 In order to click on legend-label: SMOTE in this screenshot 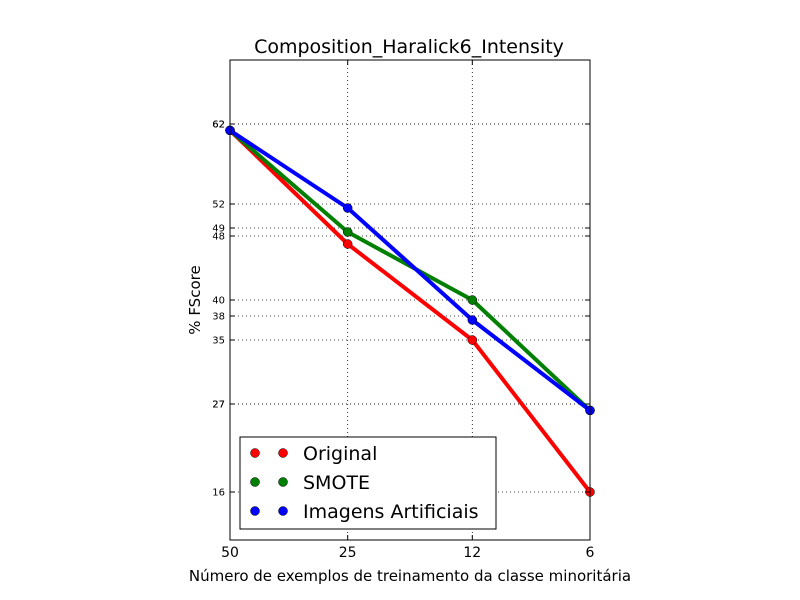, I will do `click(336, 483)`.